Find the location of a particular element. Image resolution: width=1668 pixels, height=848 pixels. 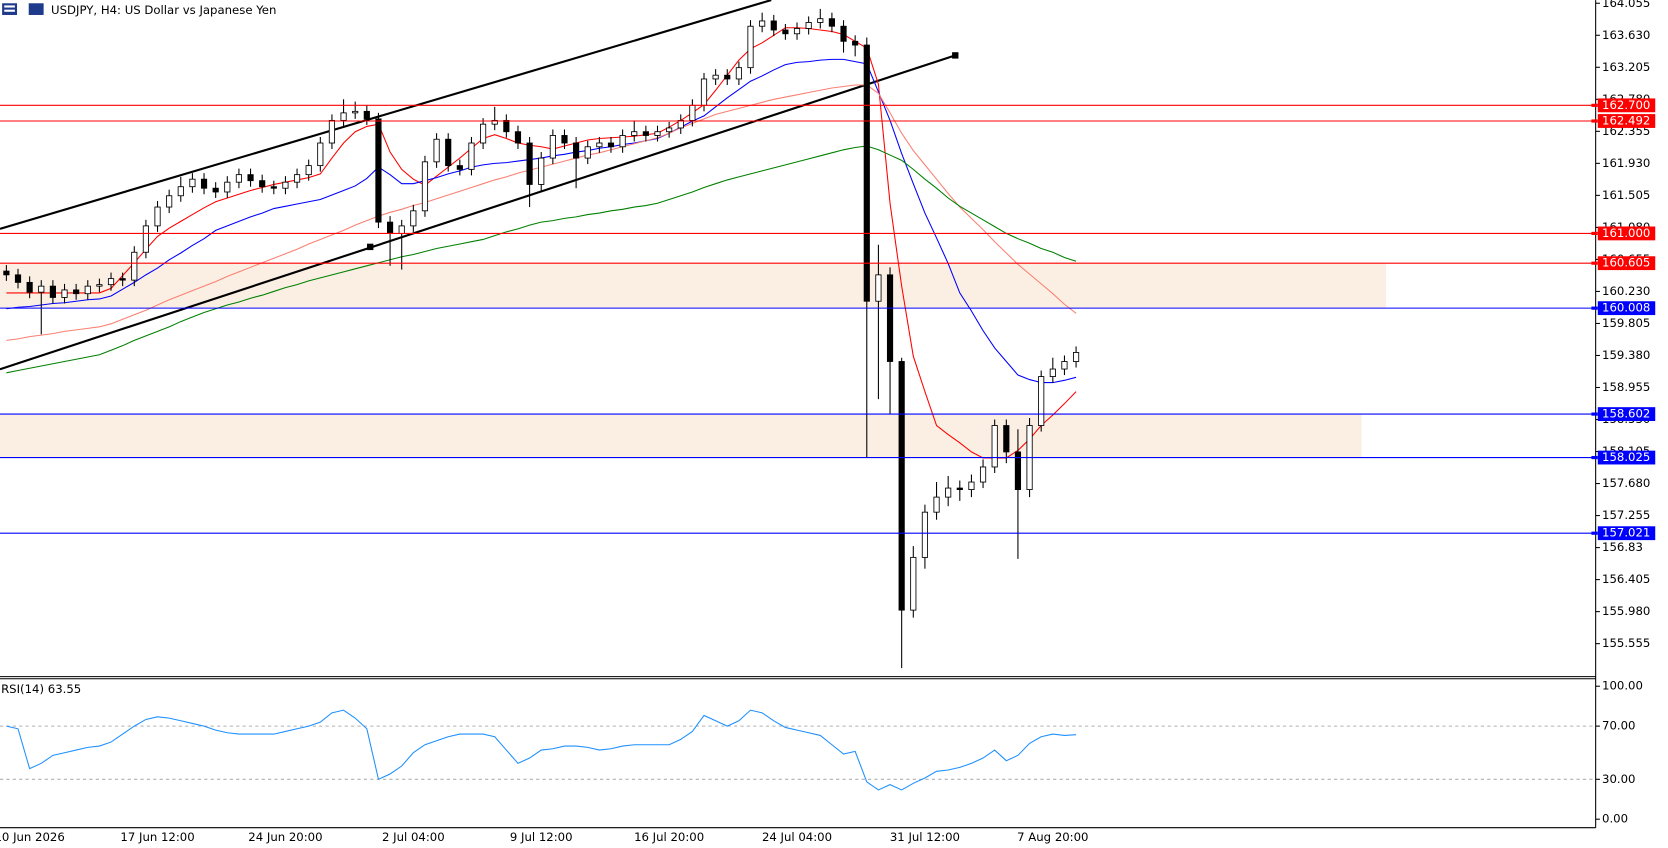

y-tick-label: 157.255 is located at coordinates (1626, 515).